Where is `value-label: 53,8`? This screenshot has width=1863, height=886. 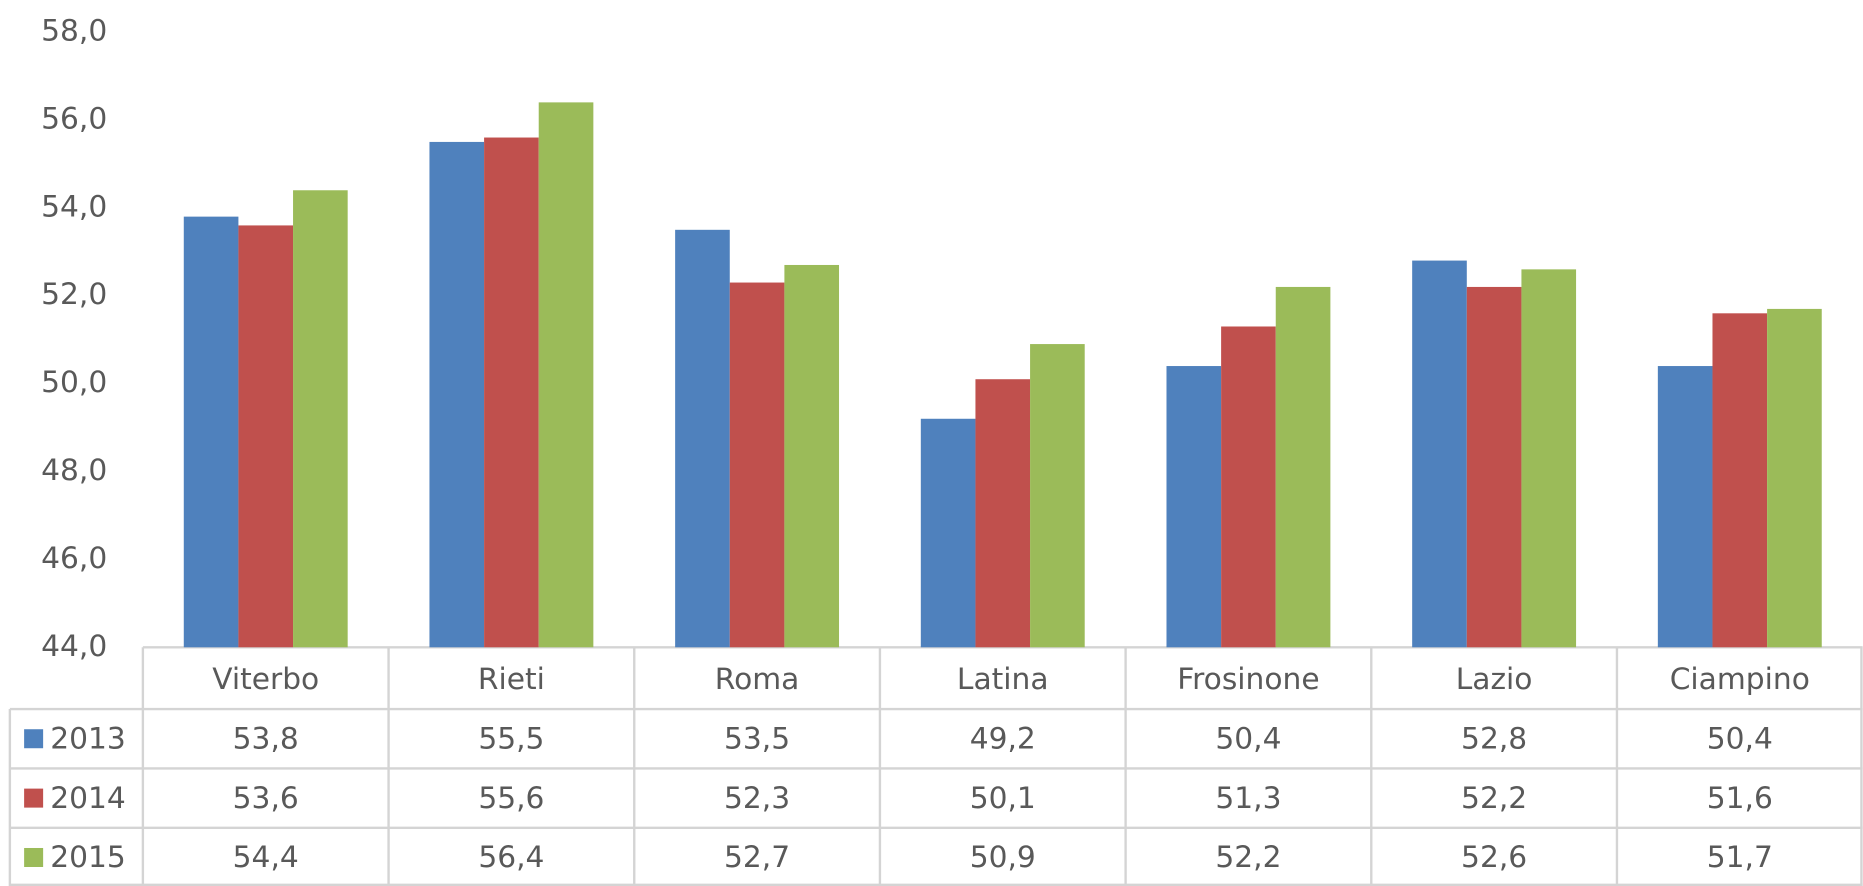
value-label: 53,8 is located at coordinates (266, 738).